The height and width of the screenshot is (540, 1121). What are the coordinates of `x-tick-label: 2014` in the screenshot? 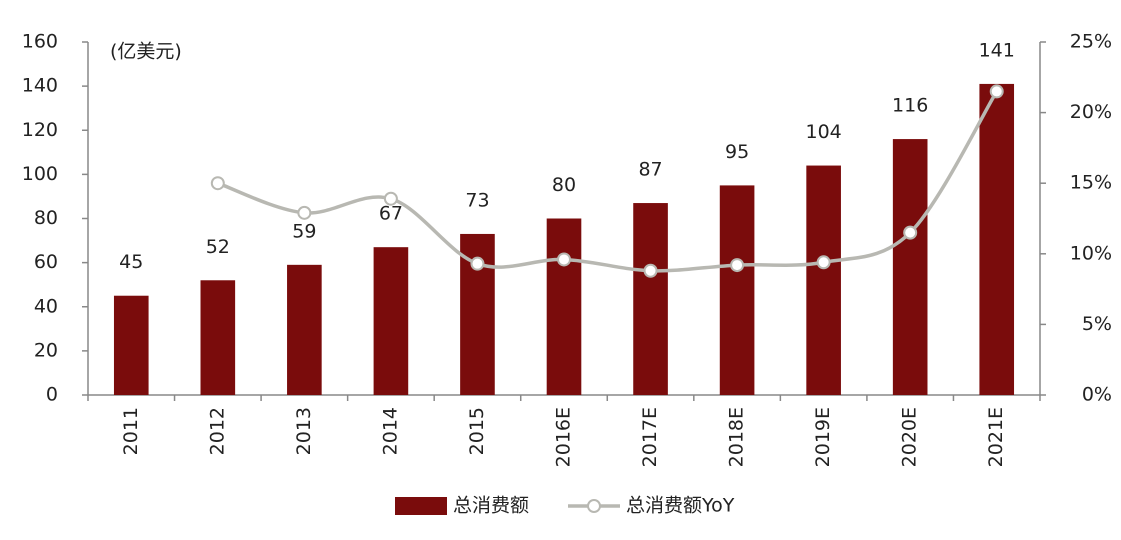 It's located at (390, 431).